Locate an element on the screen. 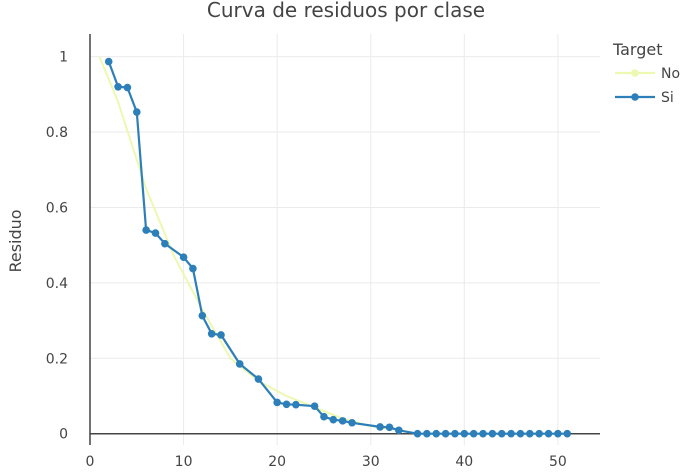 Image resolution: width=692 pixels, height=472 pixels. legend-title: Target is located at coordinates (637, 49).